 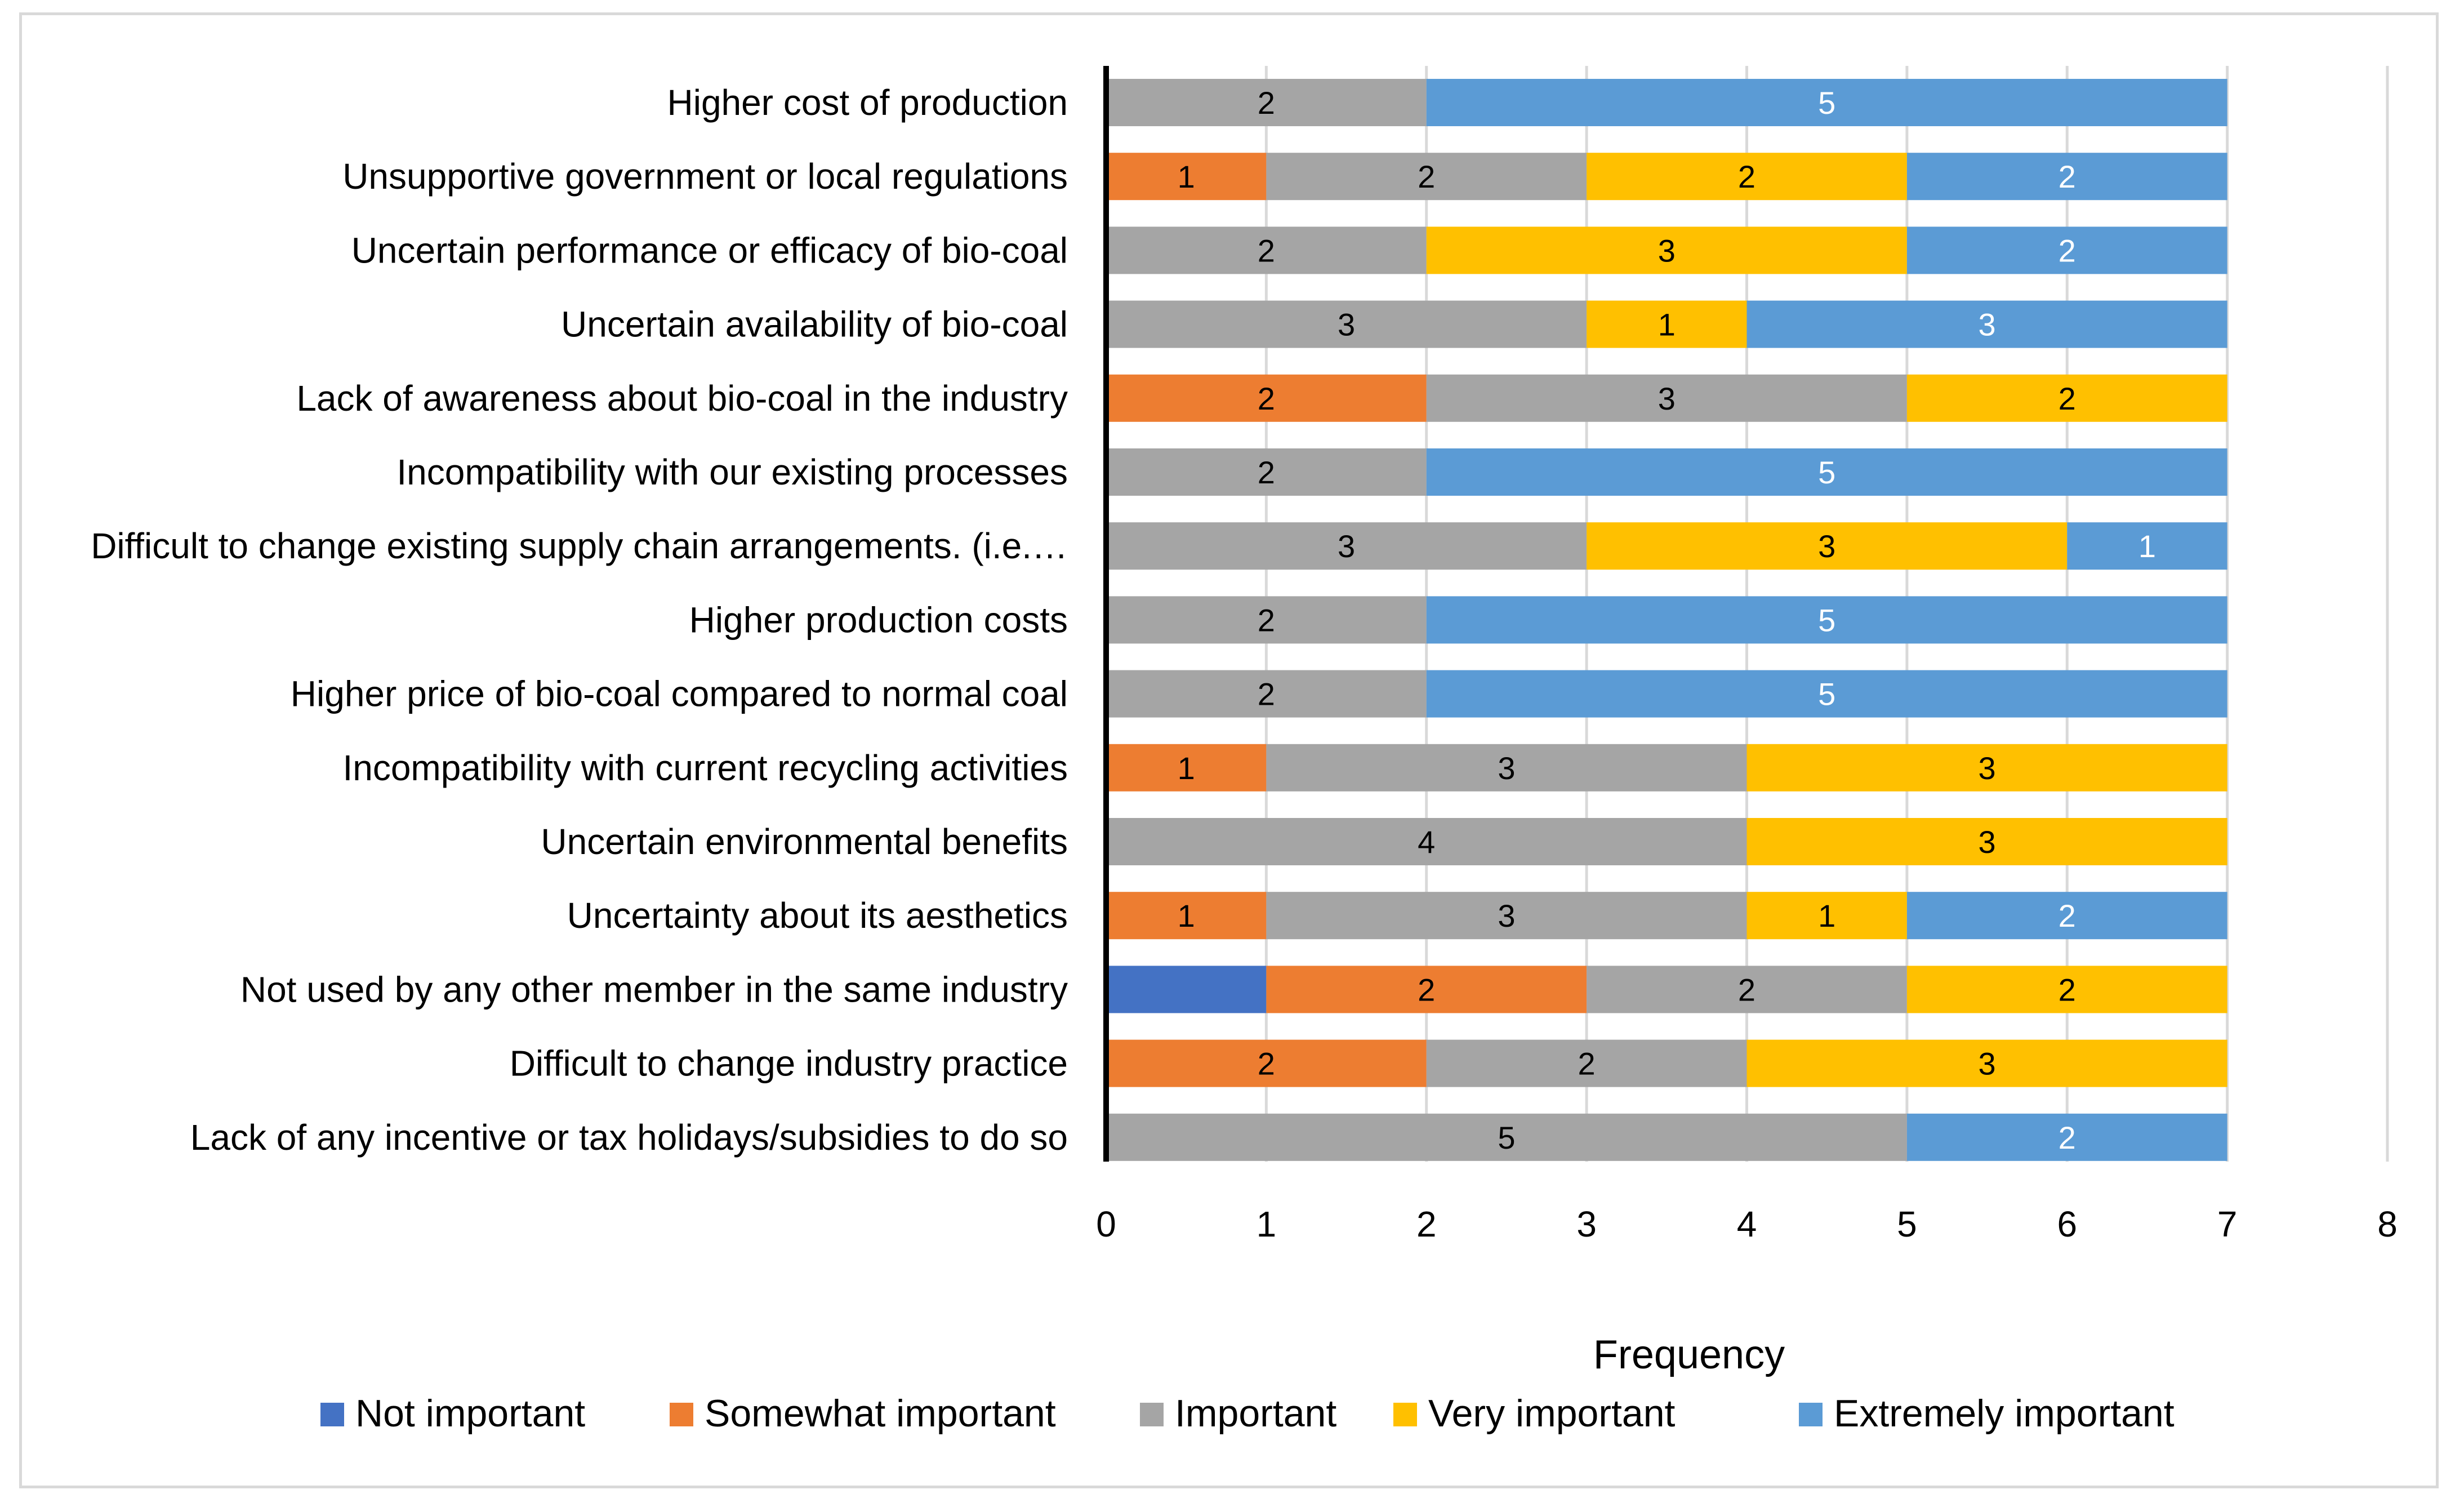 I want to click on x-tick-label: 7, so click(x=2227, y=1224).